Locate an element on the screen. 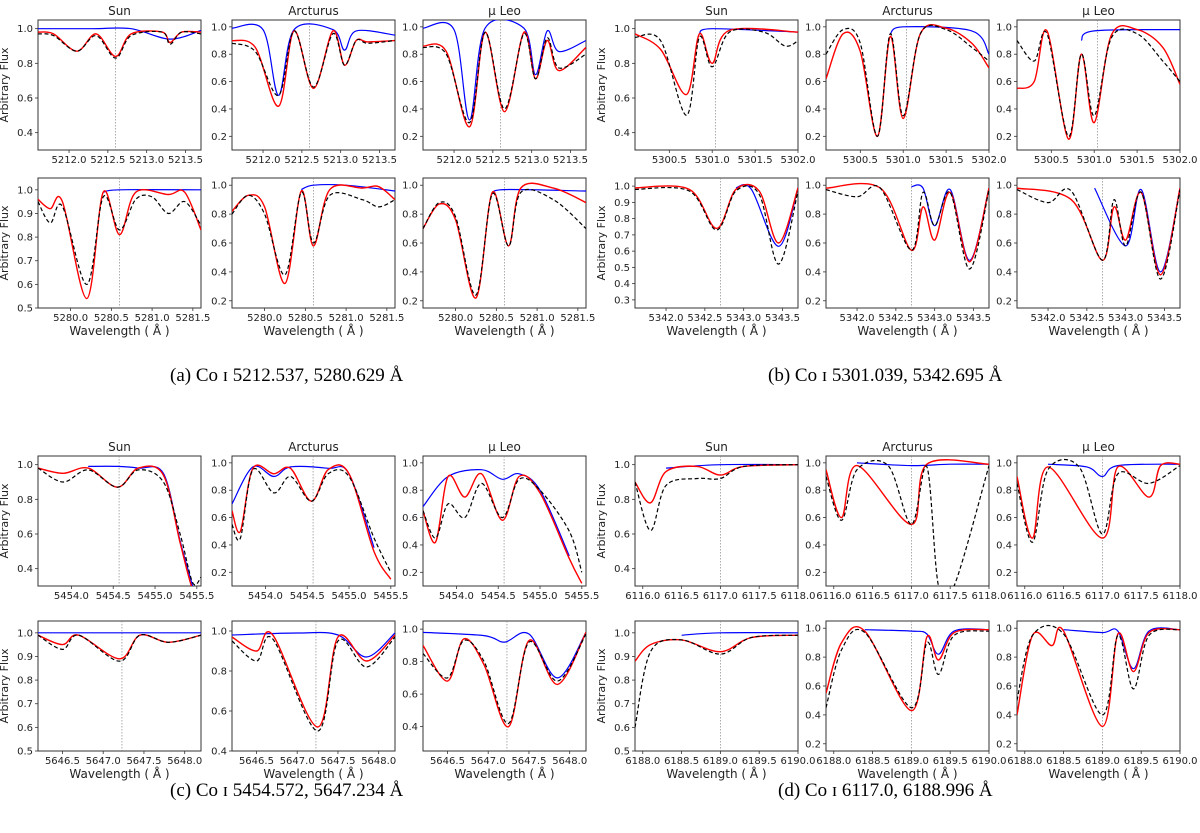 This screenshot has width=1200, height=833. x-tick-label: 5281.0 is located at coordinates (346, 318).